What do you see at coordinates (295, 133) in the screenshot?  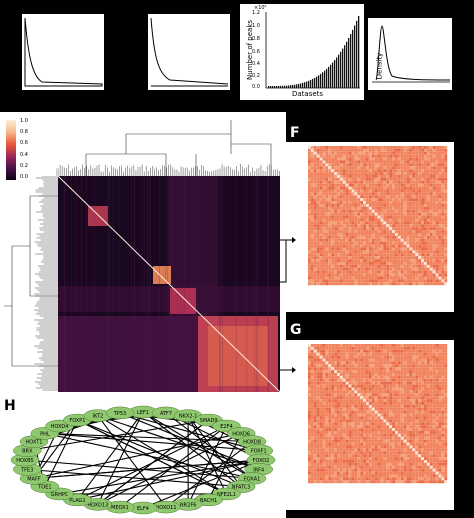 I see `panel-F-letter: F` at bounding box center [295, 133].